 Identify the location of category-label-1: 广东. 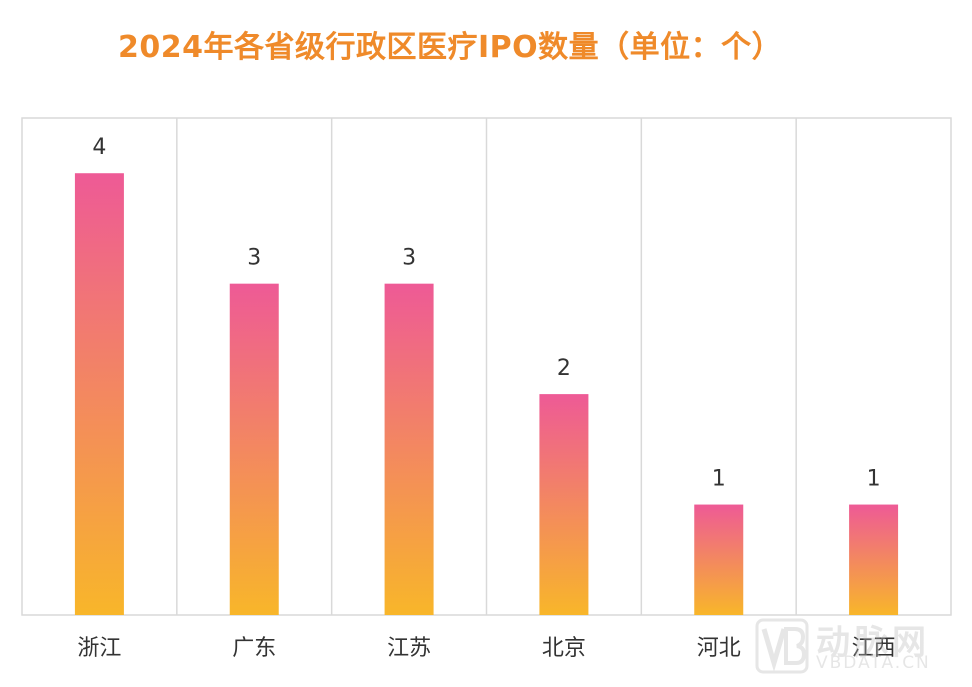
(254, 648).